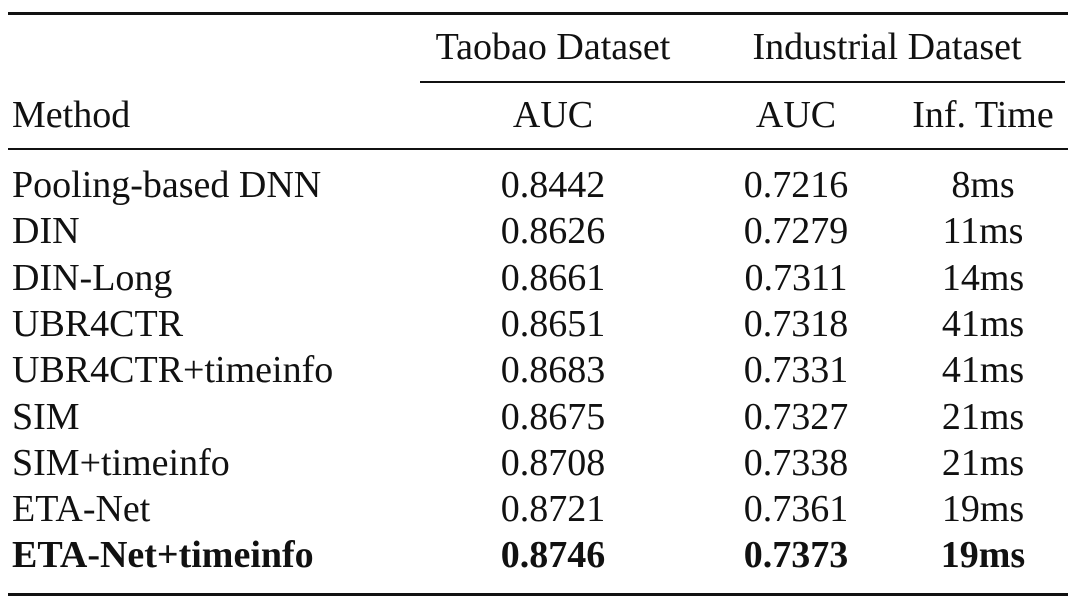 The height and width of the screenshot is (609, 1080). I want to click on top-rule, so click(538, 13).